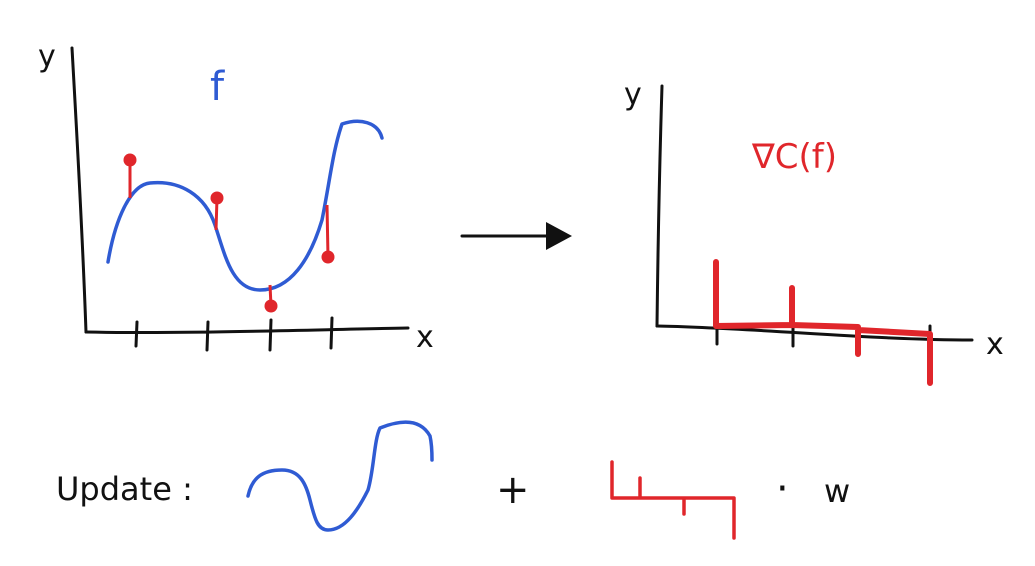  Describe the element at coordinates (217, 87) in the screenshot. I see `curve-label: f` at that location.